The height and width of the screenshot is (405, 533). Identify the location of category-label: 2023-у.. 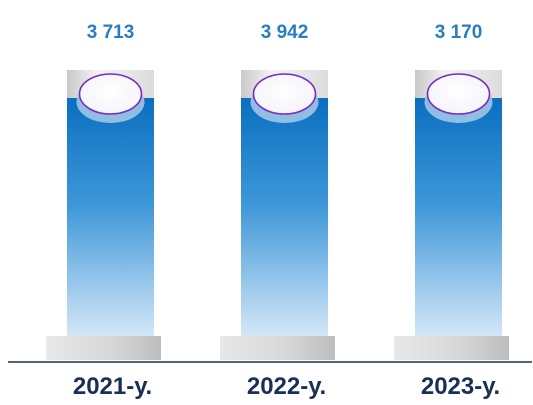
(460, 386).